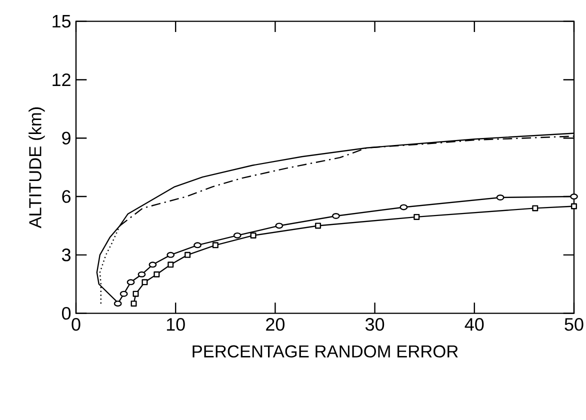 Image resolution: width=586 pixels, height=420 pixels. I want to click on x-tick-label: 50, so click(574, 324).